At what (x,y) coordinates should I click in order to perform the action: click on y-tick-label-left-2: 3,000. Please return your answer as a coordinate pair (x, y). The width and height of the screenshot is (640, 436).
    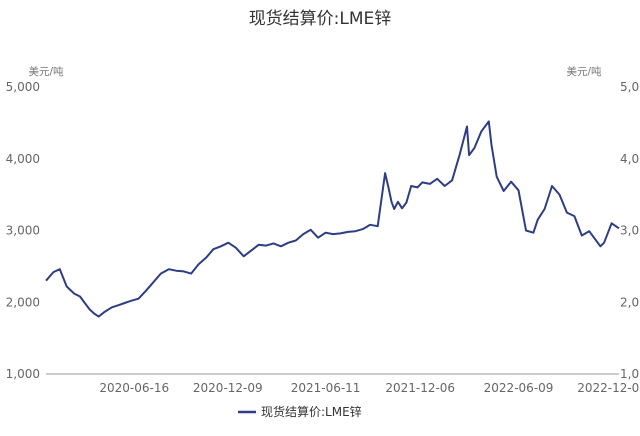
    Looking at the image, I should click on (23, 231).